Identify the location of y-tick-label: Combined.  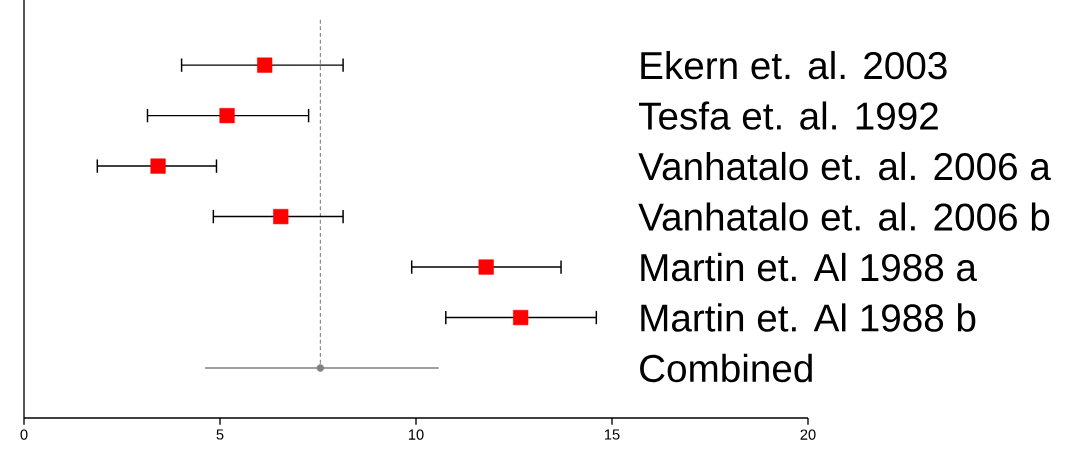
(726, 368).